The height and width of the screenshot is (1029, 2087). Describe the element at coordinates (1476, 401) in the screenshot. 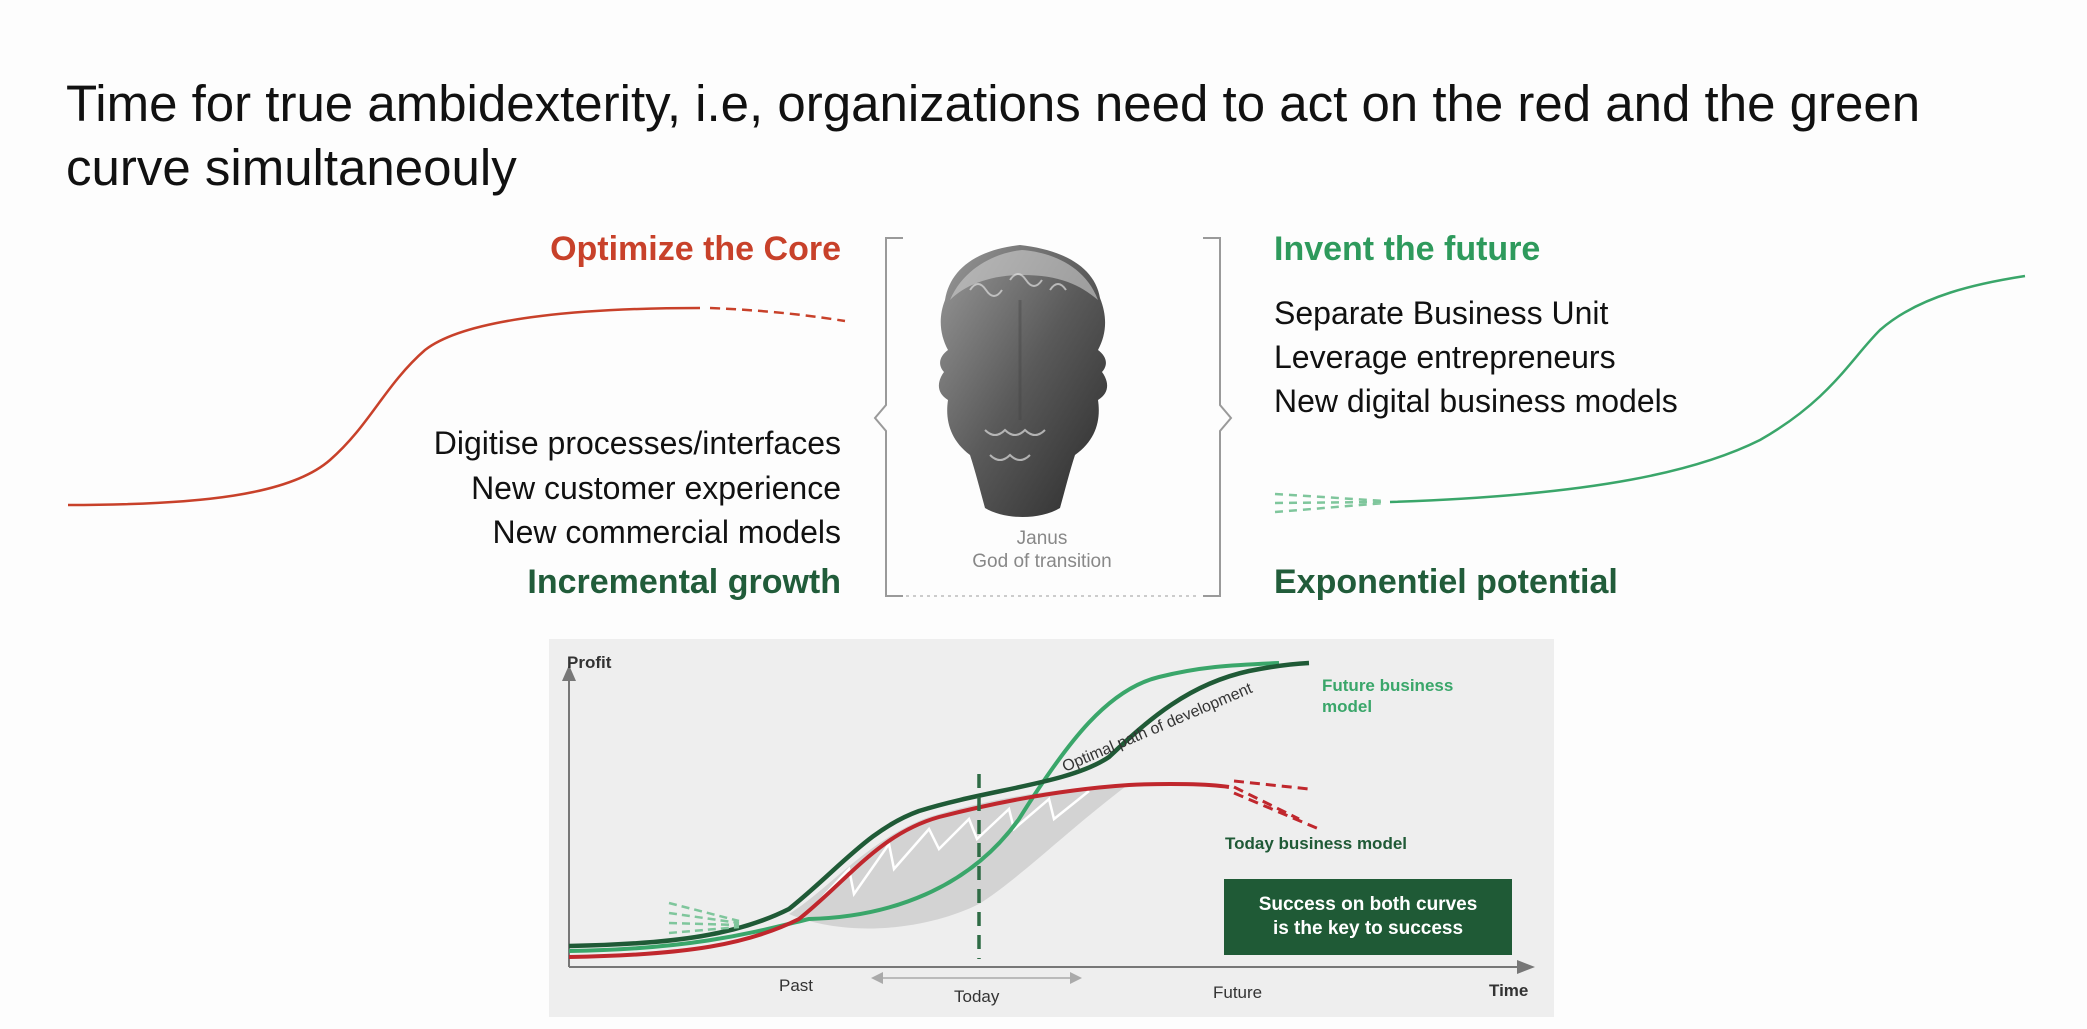

I see `future-item-digital-models: New digital business models` at that location.